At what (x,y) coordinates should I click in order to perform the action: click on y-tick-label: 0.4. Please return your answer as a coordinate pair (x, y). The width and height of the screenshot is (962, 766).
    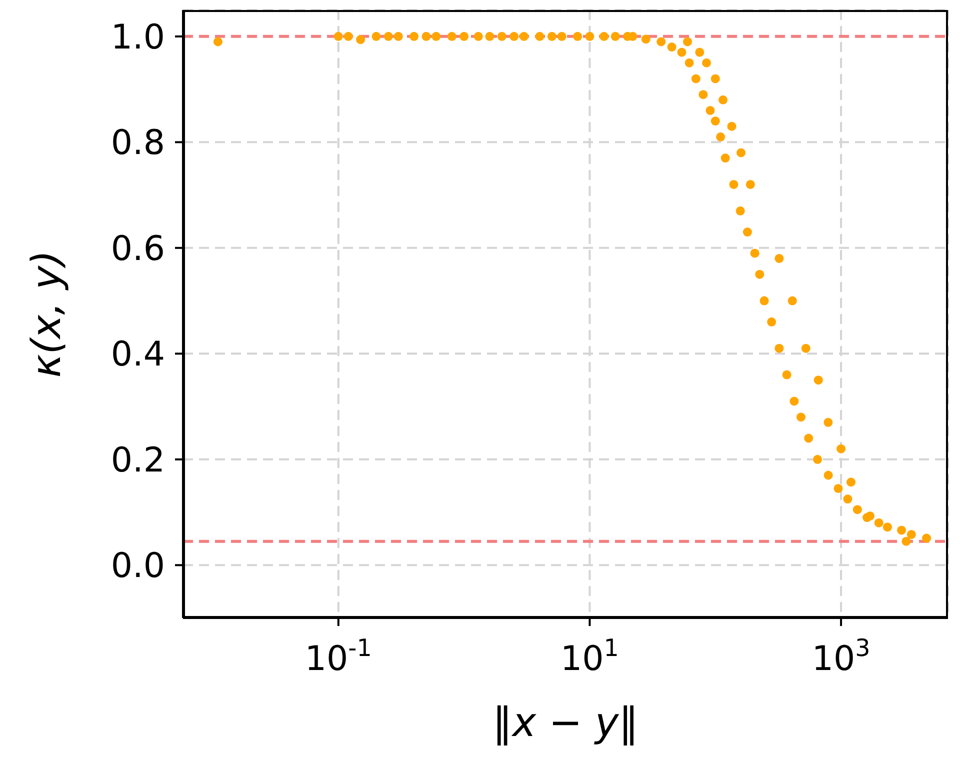
    Looking at the image, I should click on (137, 354).